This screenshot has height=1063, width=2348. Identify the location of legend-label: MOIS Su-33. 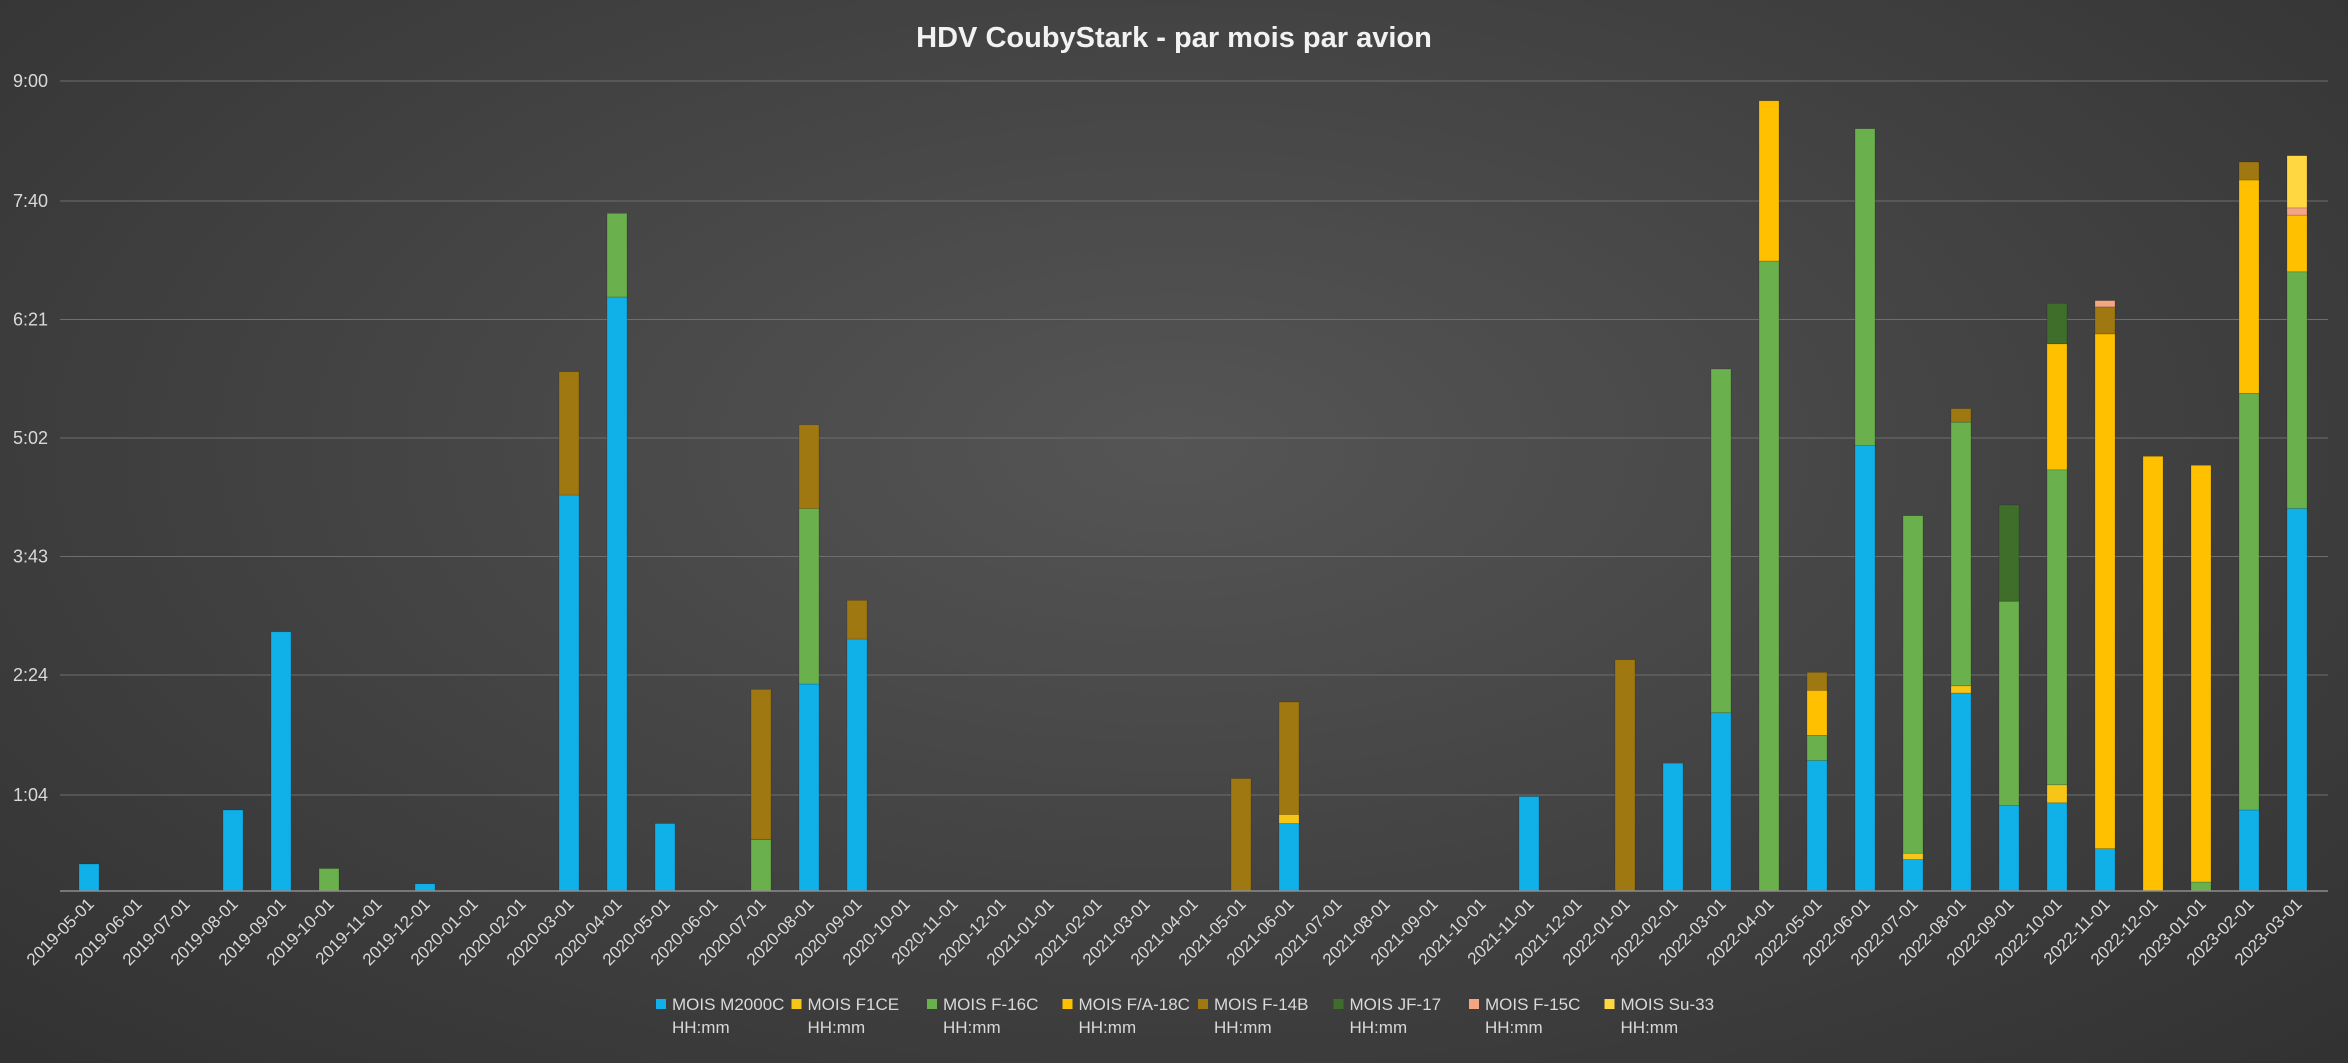
(1668, 1004).